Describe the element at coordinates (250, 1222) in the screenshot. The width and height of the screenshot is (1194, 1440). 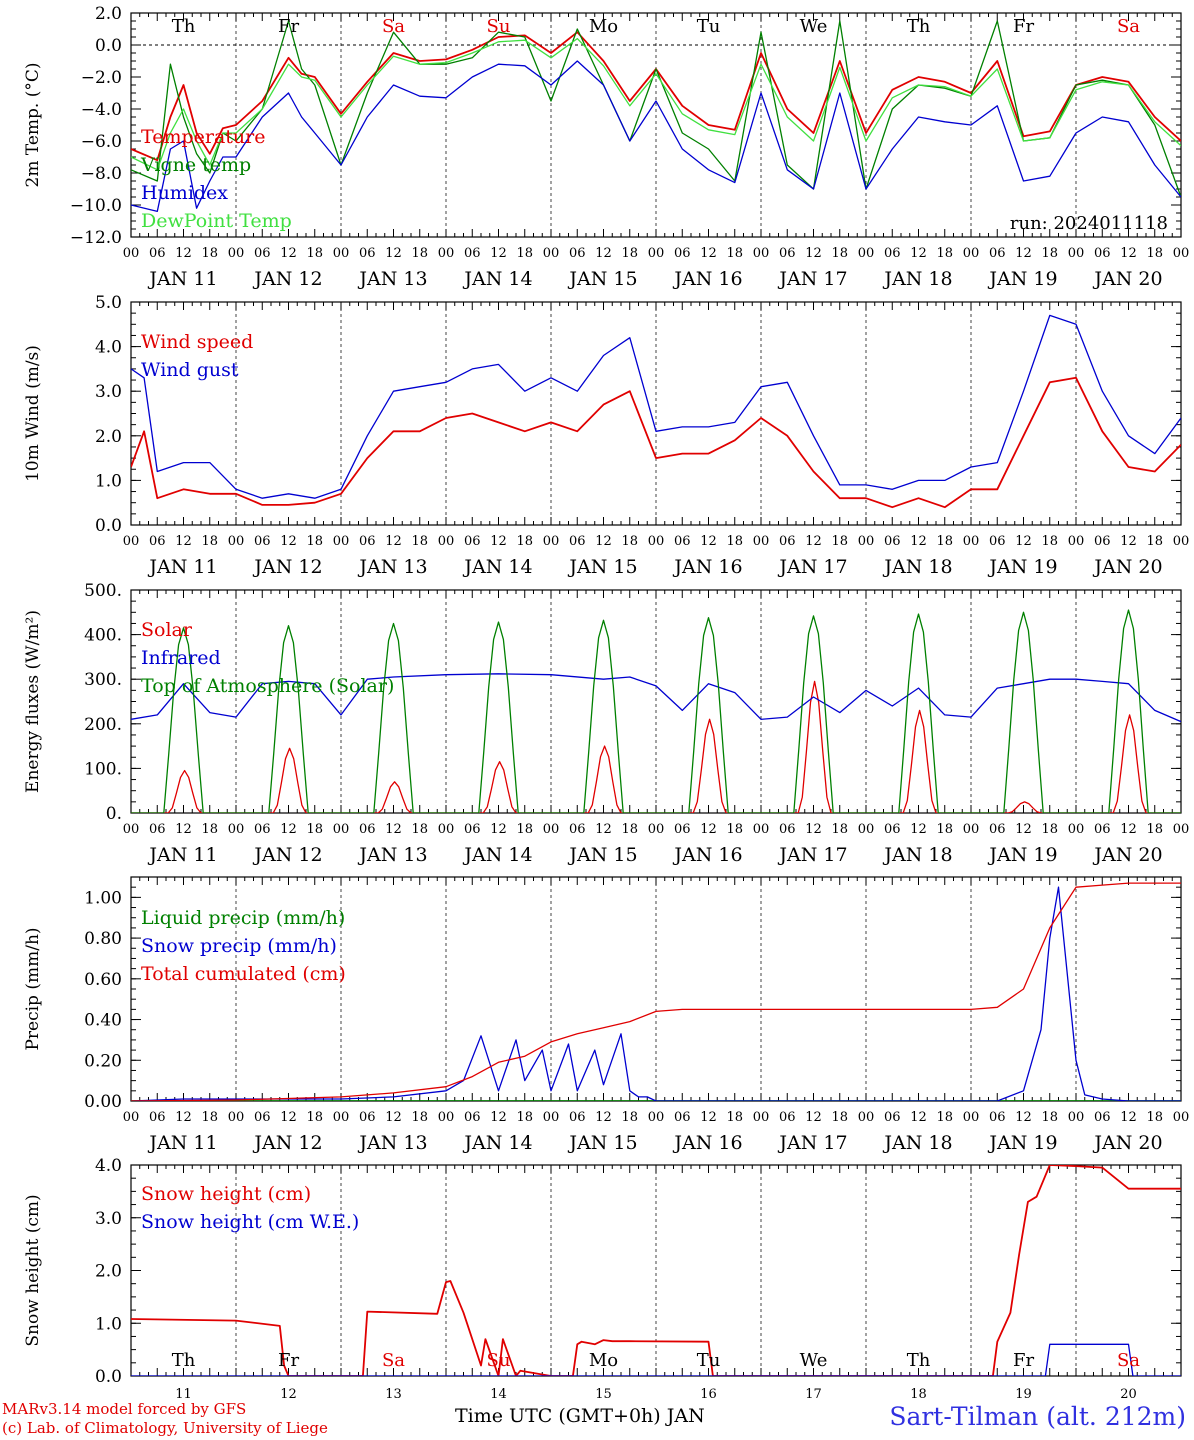
I see `legend-entry: Snow height (cm W.E.)` at that location.